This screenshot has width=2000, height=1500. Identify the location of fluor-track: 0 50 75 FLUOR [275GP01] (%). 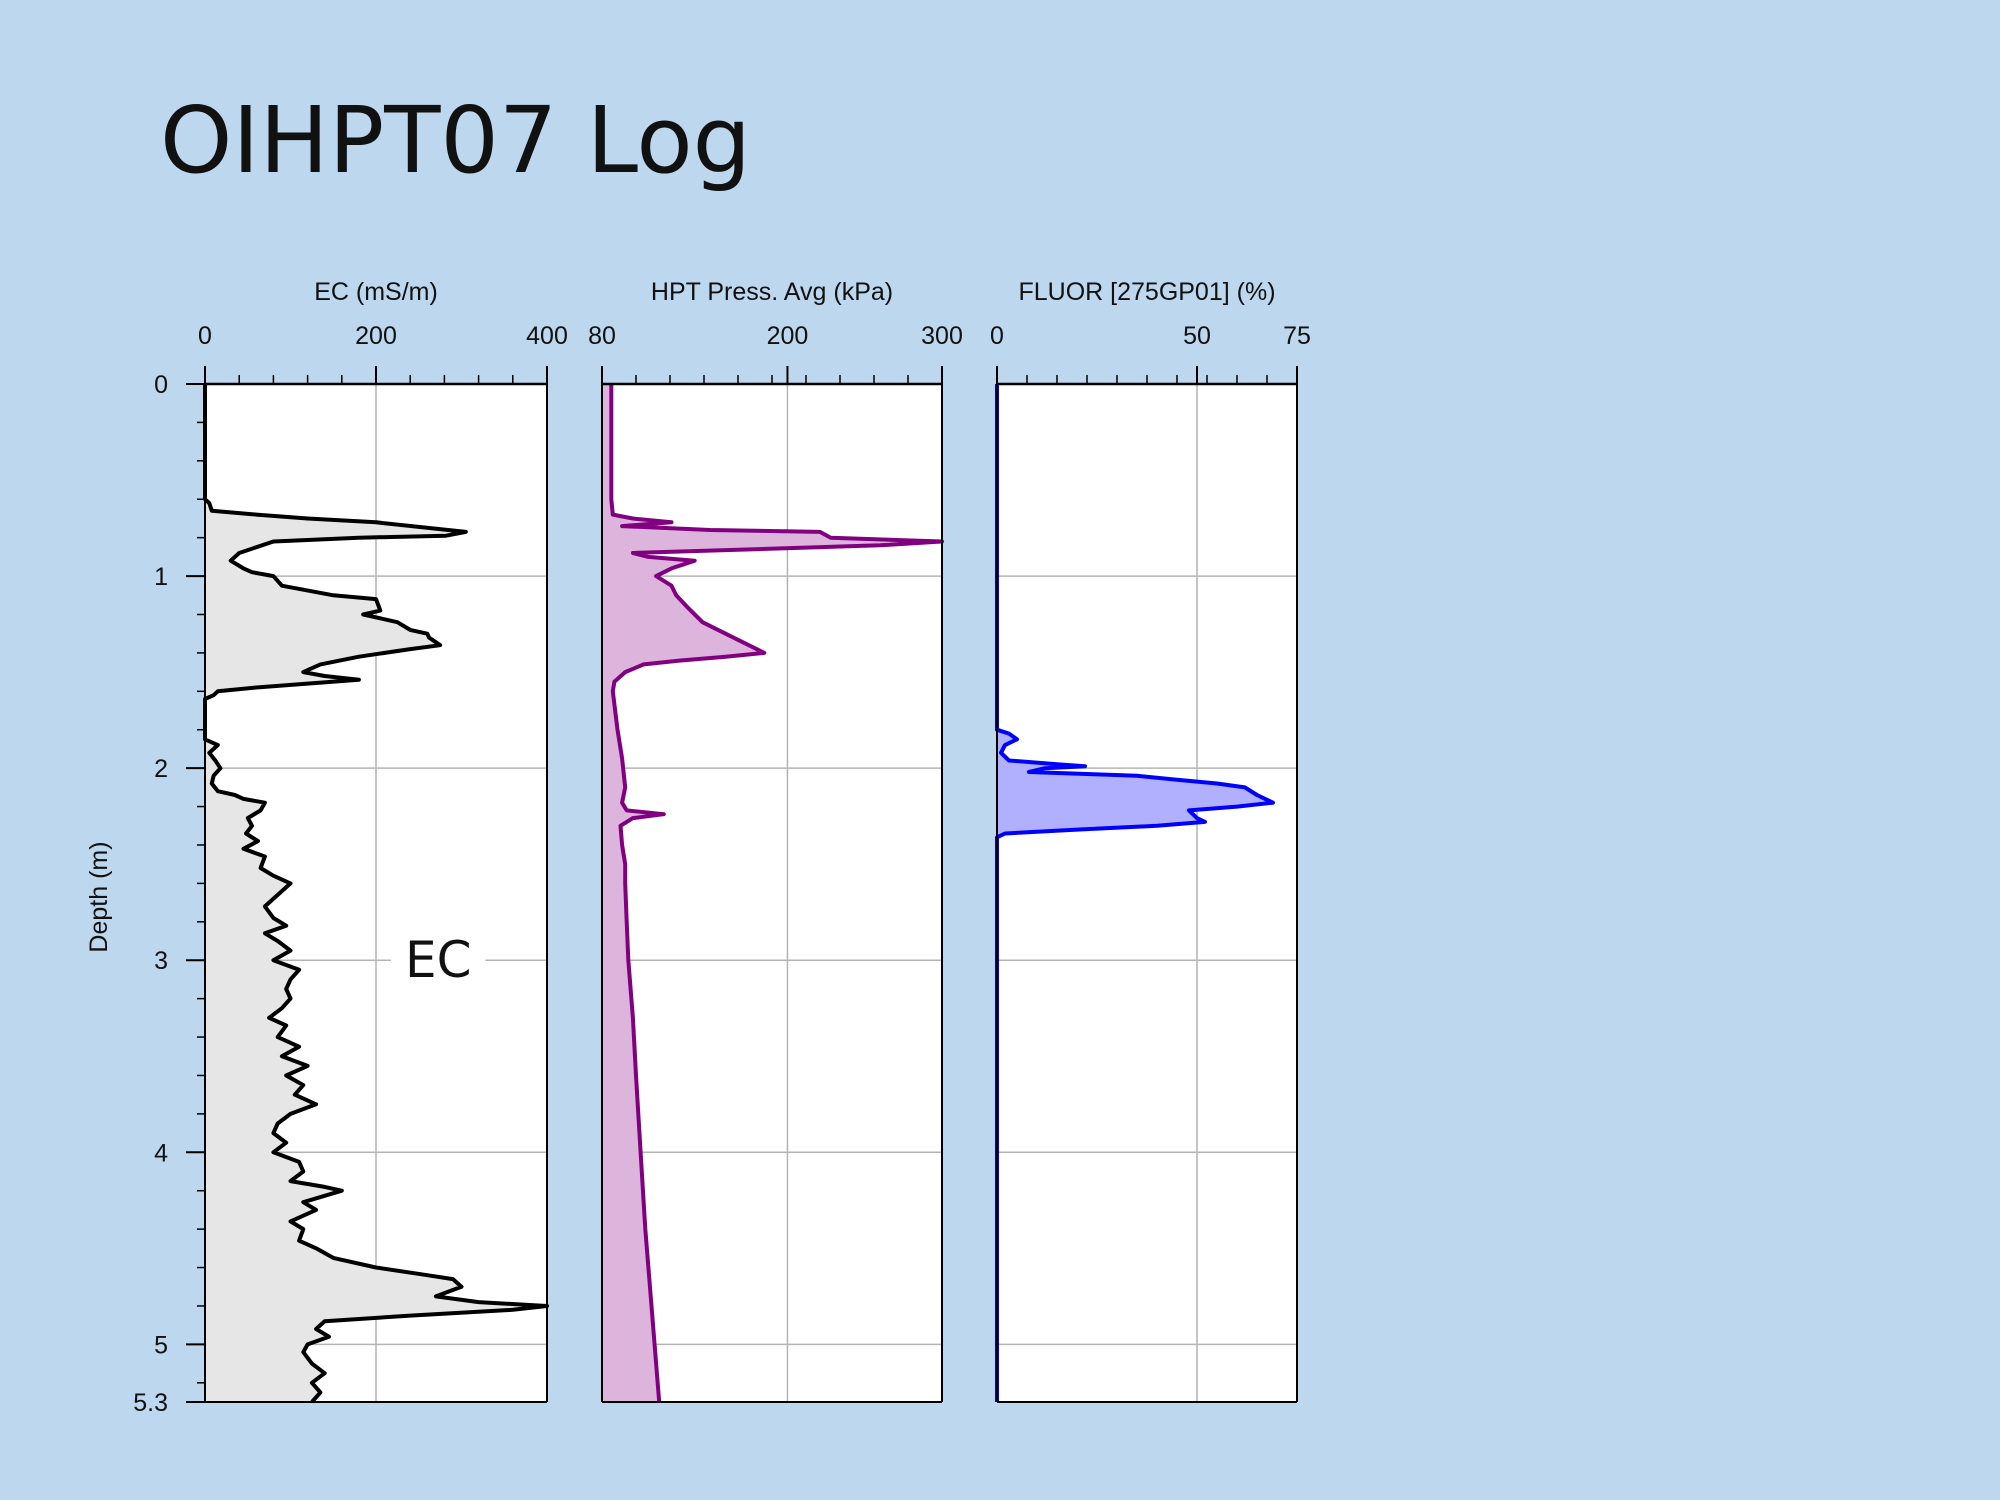
(1150, 840).